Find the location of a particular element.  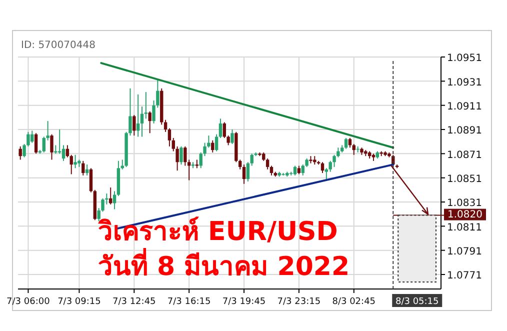

text: วันที่ 8 มีนาคม 2022 is located at coordinates (224, 264).